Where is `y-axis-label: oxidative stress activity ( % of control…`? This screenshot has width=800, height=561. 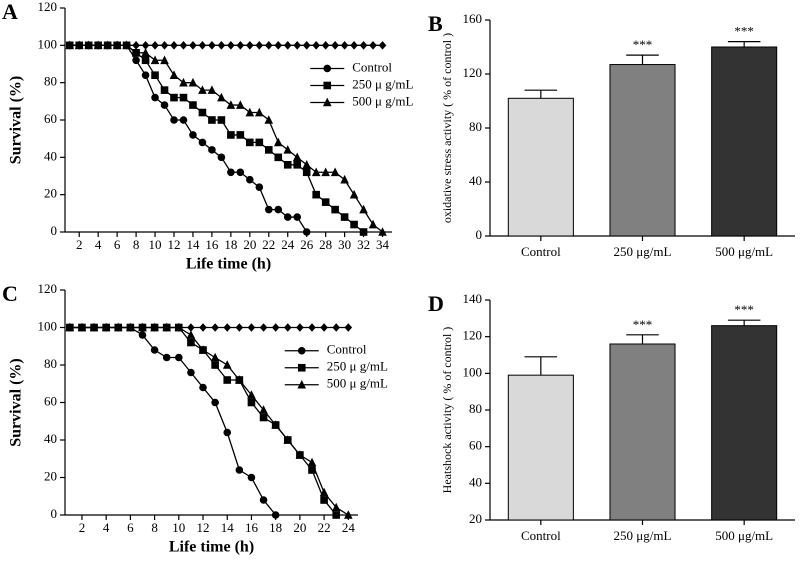 y-axis-label: oxidative stress activity ( % of control… is located at coordinates (447, 128).